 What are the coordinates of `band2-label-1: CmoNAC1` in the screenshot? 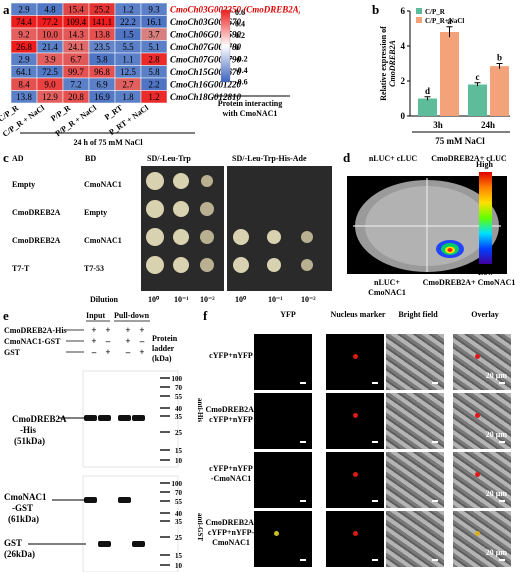 It's located at (25, 497).